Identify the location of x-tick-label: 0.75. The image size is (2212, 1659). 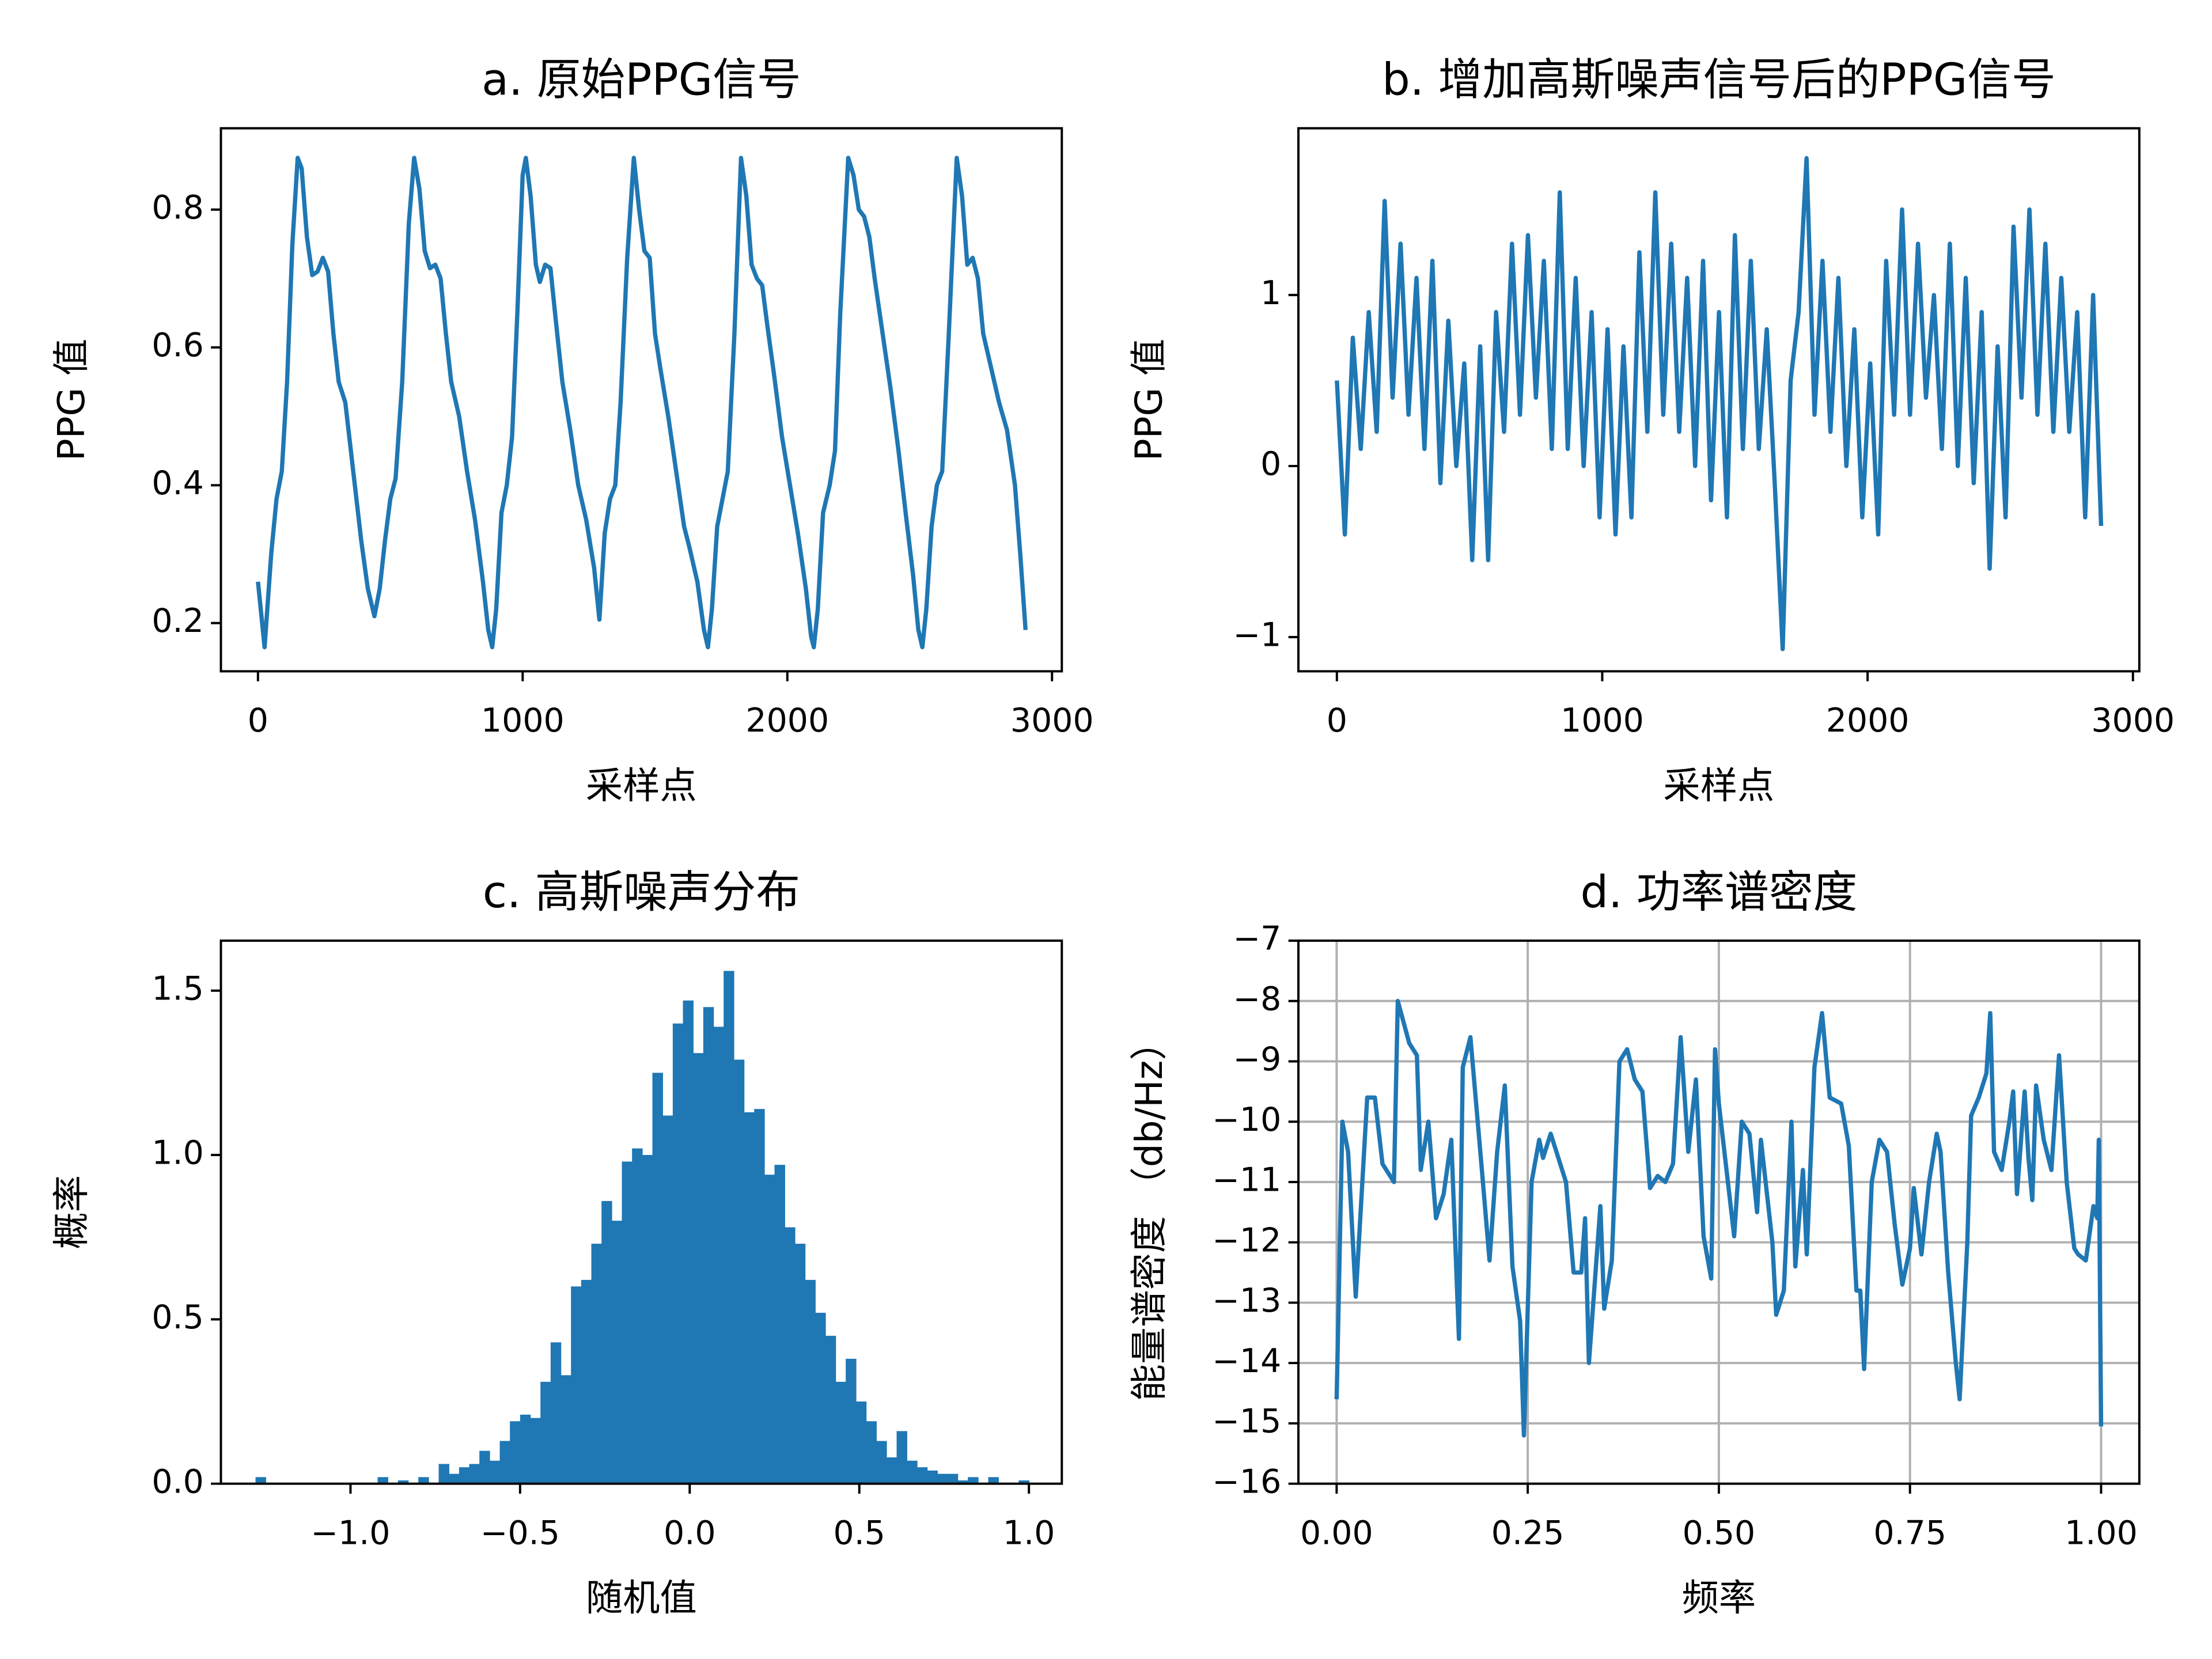
(1909, 1533).